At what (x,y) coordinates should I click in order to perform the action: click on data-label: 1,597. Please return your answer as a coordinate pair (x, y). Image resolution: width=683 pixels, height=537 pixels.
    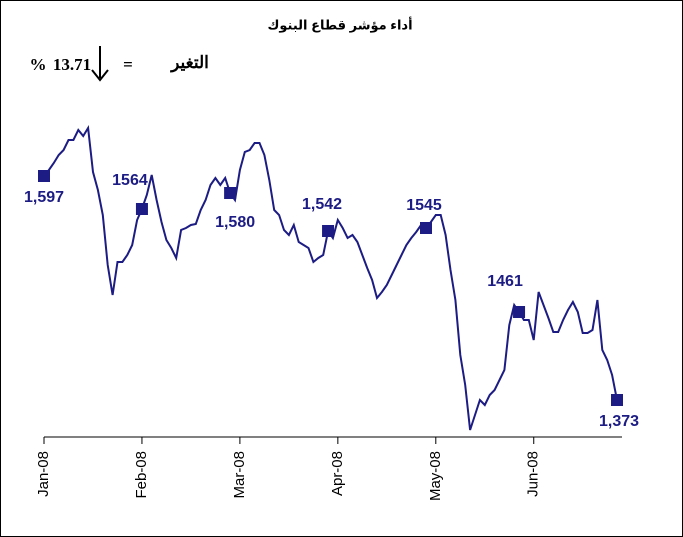
    Looking at the image, I should click on (44, 197).